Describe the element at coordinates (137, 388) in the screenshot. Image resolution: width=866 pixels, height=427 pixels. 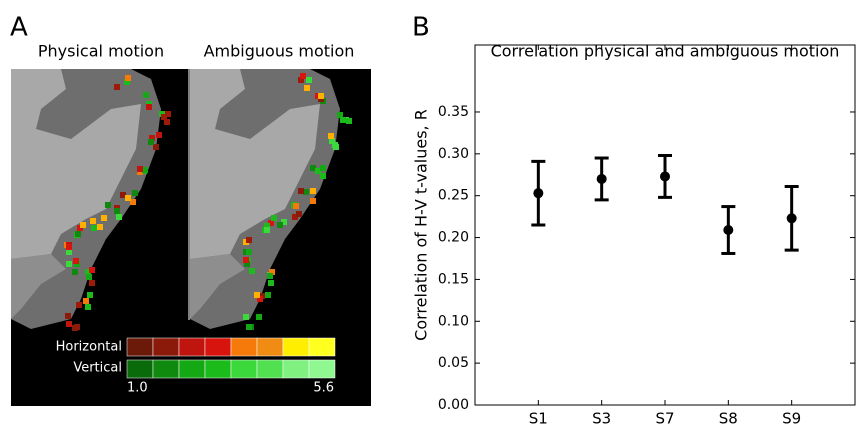
I see `colorbar-tick: 1.0` at that location.